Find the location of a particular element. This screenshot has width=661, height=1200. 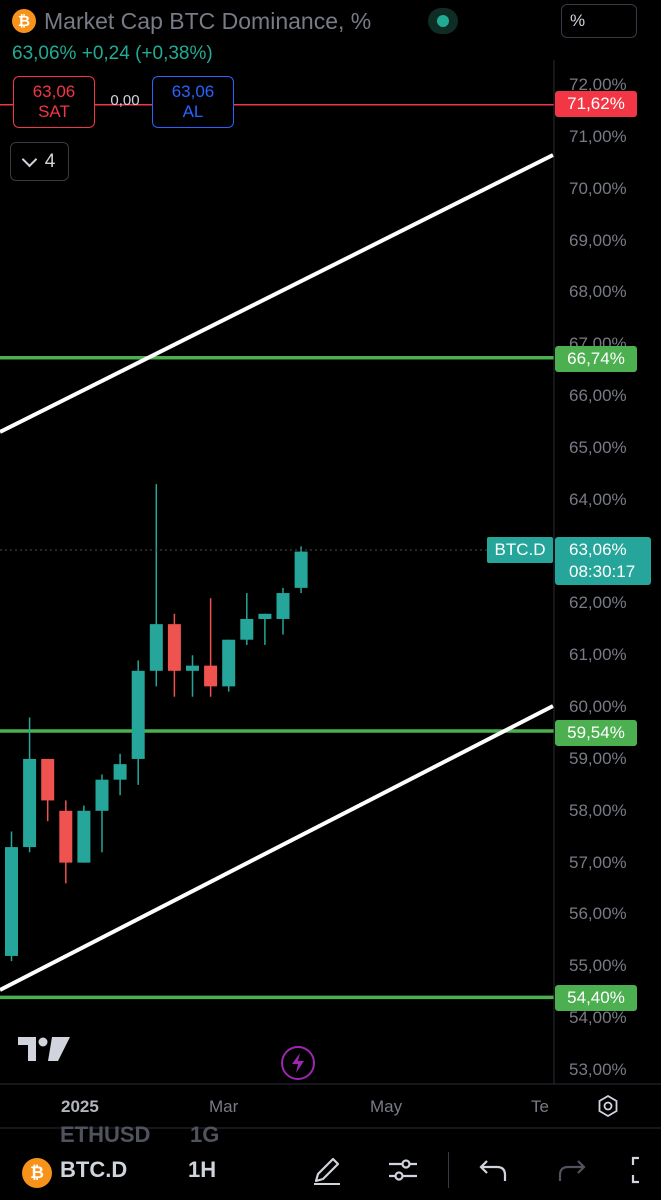

price-change-readout: 63,06% +0,24 (+0,38%) is located at coordinates (112, 53).